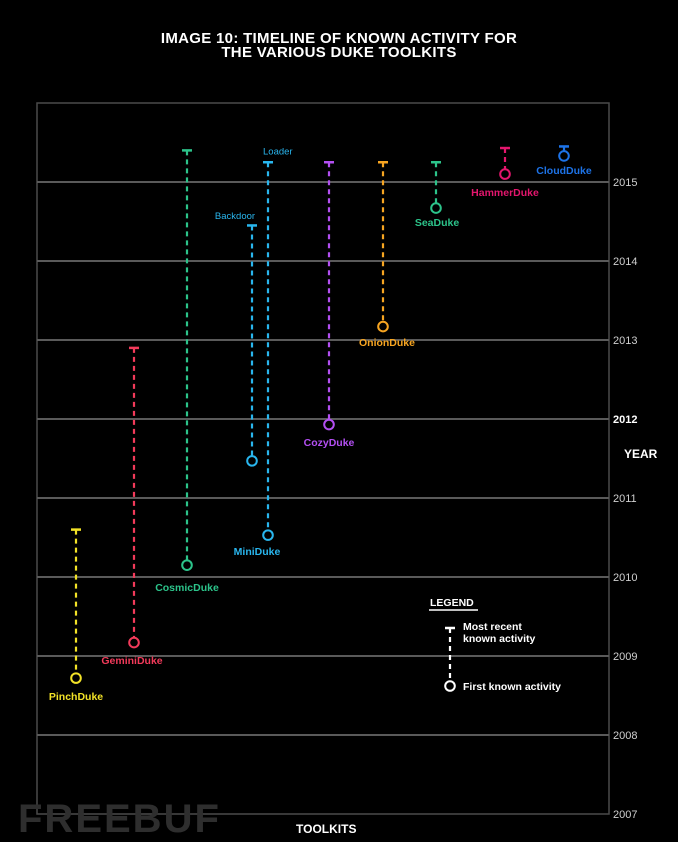 The height and width of the screenshot is (842, 678). Describe the element at coordinates (492, 627) in the screenshot. I see `legend-most-recent-label-line1: Most recent` at that location.